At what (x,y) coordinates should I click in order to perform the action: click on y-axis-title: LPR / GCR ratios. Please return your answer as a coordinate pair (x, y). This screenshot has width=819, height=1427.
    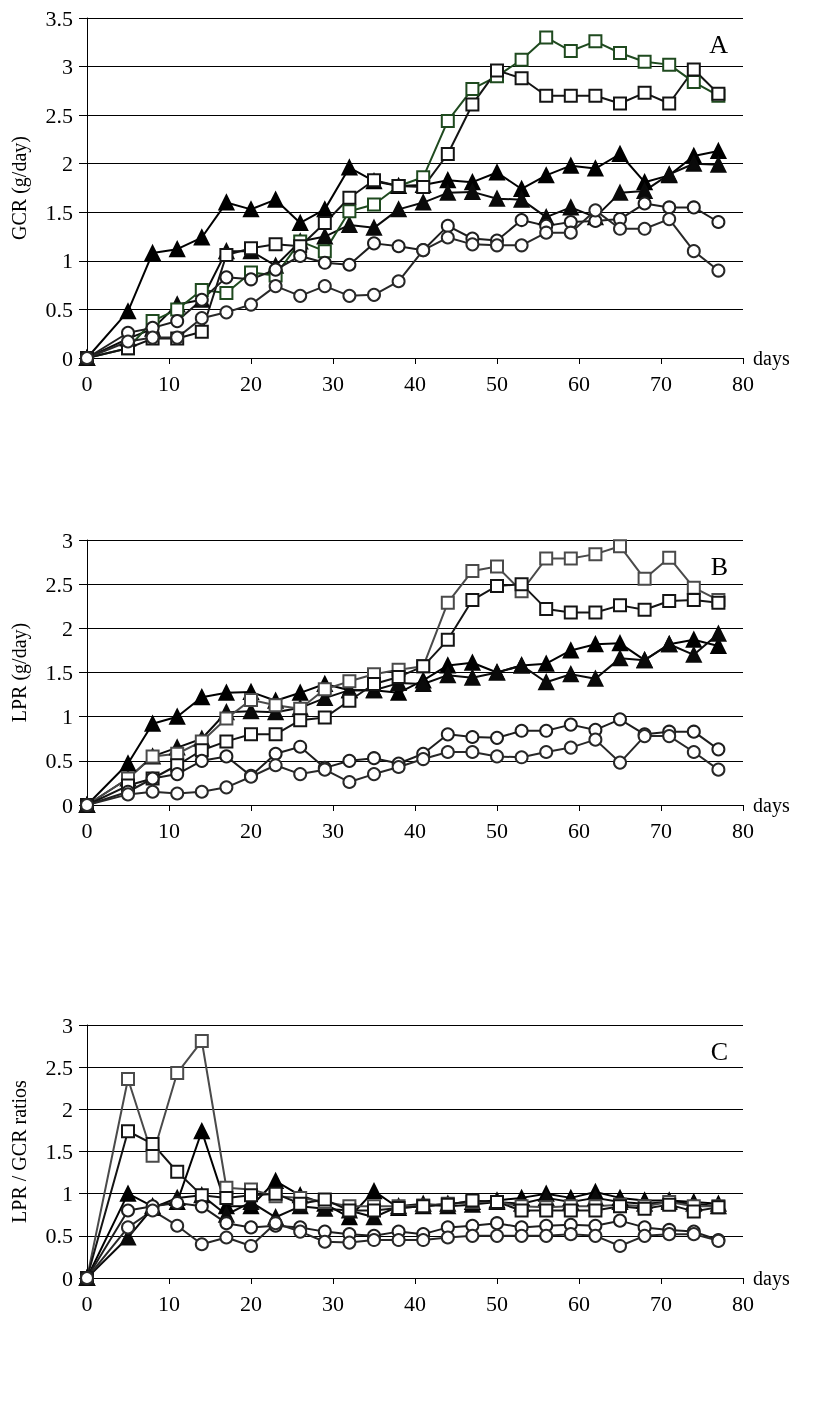
    Looking at the image, I should click on (19, 1151).